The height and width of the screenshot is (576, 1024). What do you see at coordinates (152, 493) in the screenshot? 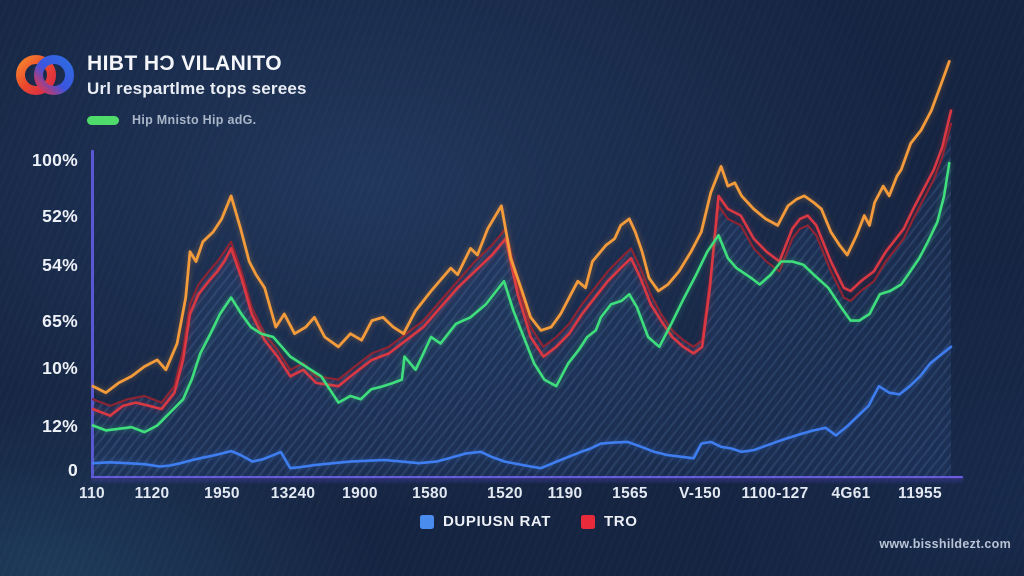
I see `x-tick-label: 1120` at bounding box center [152, 493].